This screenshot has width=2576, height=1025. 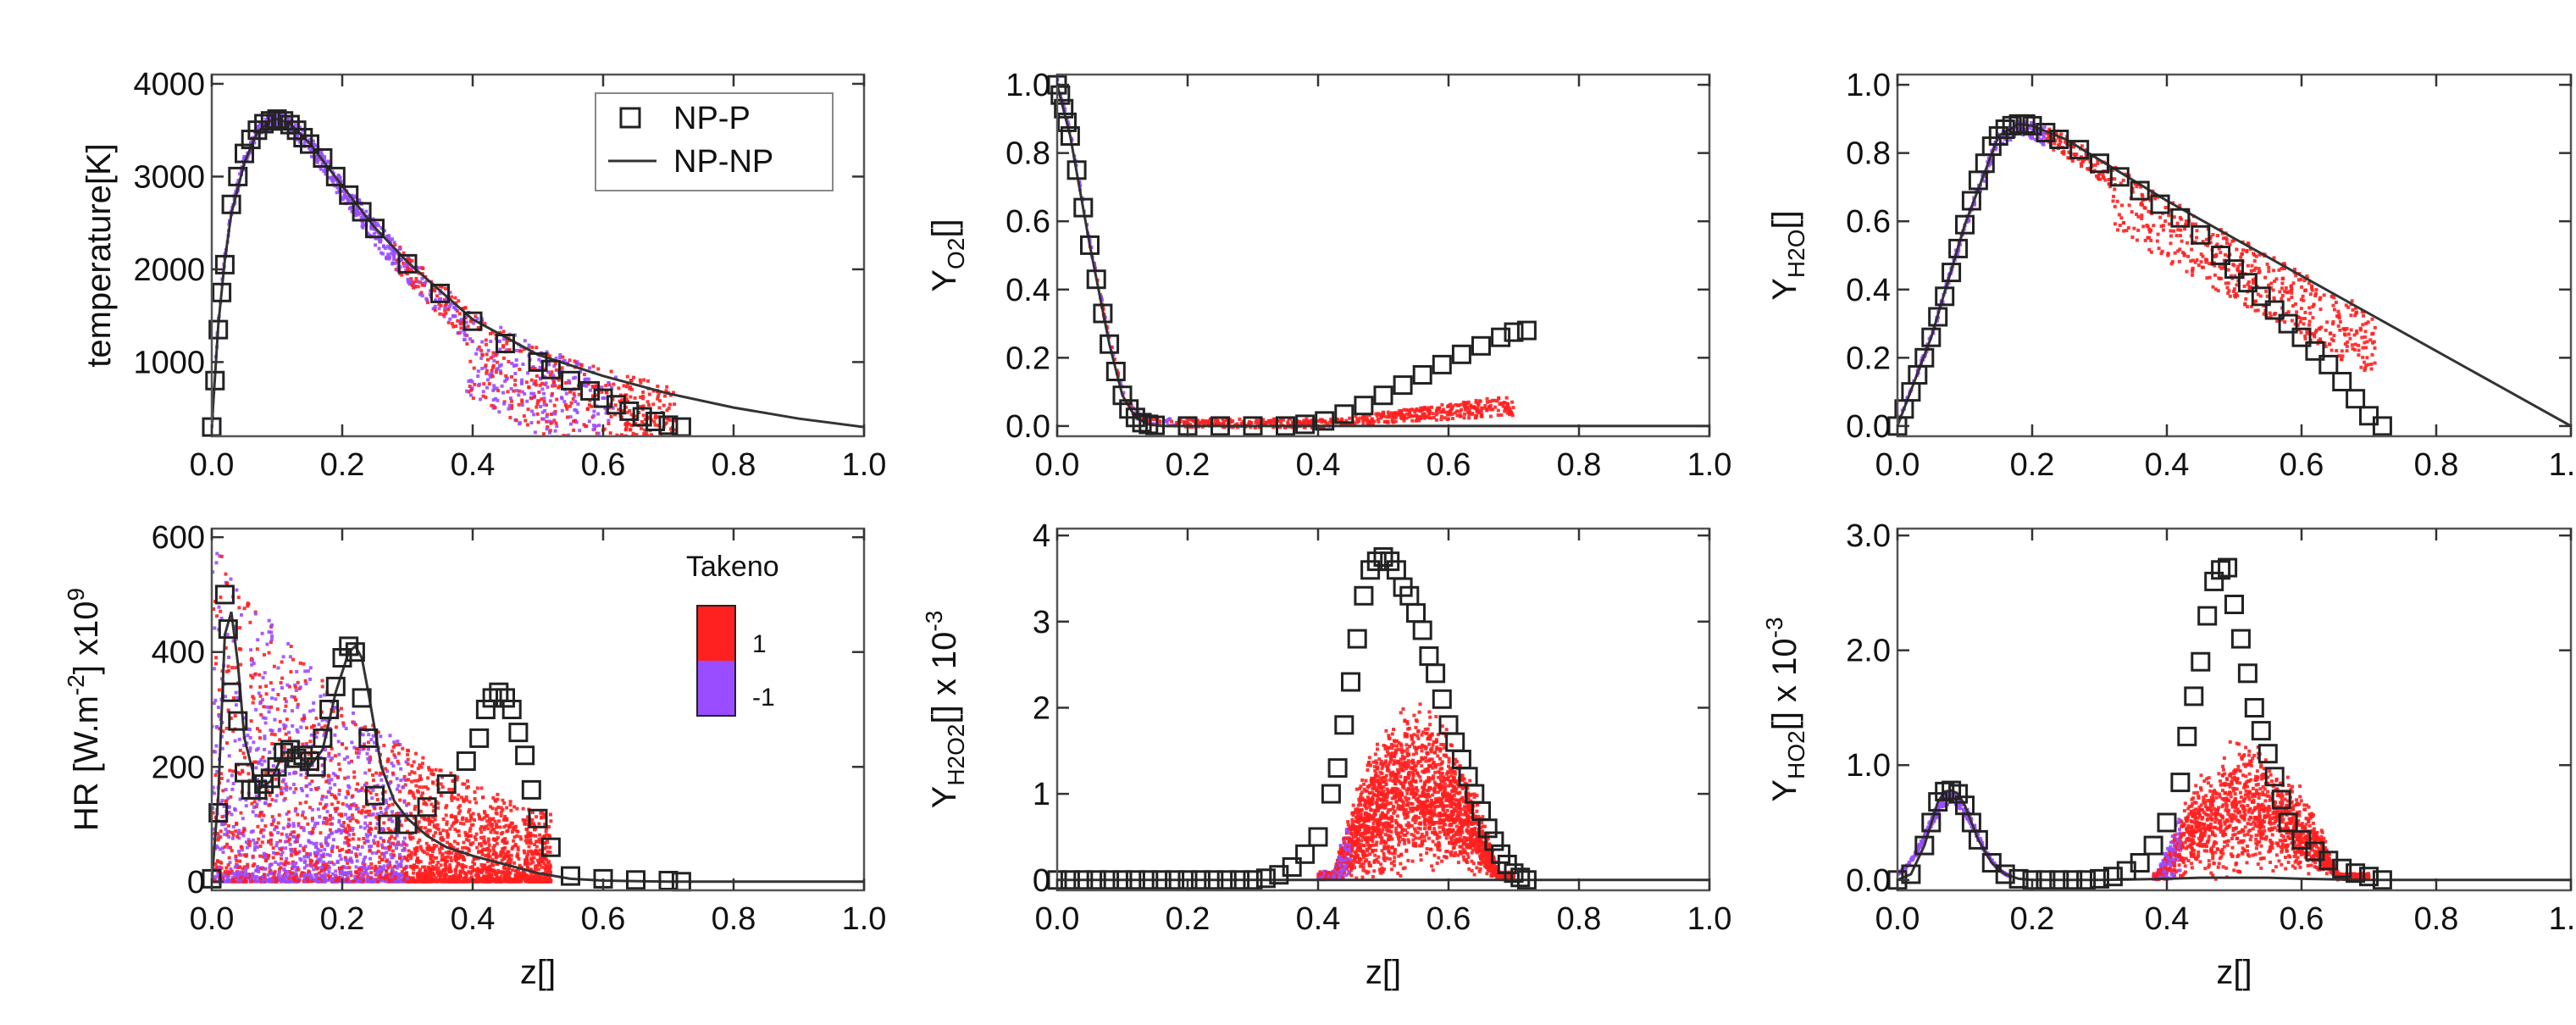 I want to click on x-tick-label: 0.2, so click(x=342, y=465).